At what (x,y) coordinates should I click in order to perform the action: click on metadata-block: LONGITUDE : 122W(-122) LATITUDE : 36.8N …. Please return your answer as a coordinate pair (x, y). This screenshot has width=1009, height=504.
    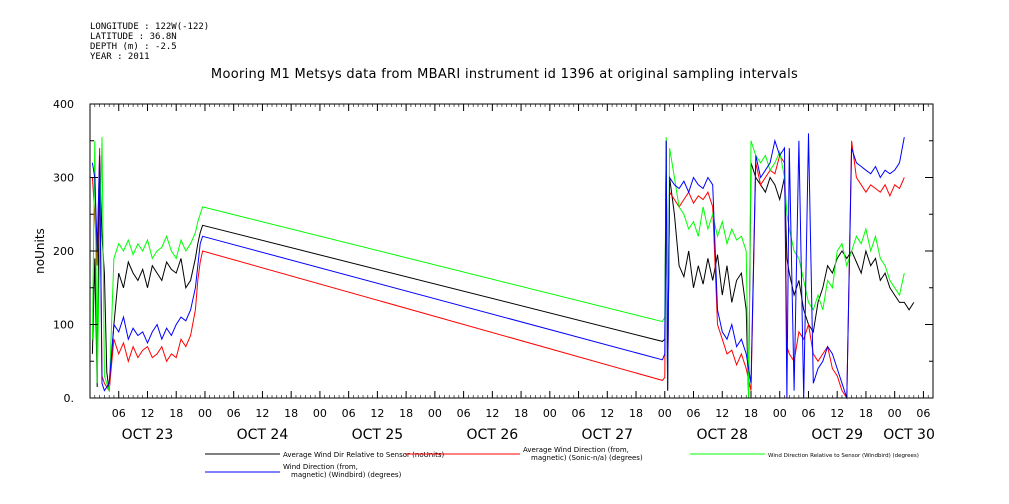
    Looking at the image, I should click on (149, 42).